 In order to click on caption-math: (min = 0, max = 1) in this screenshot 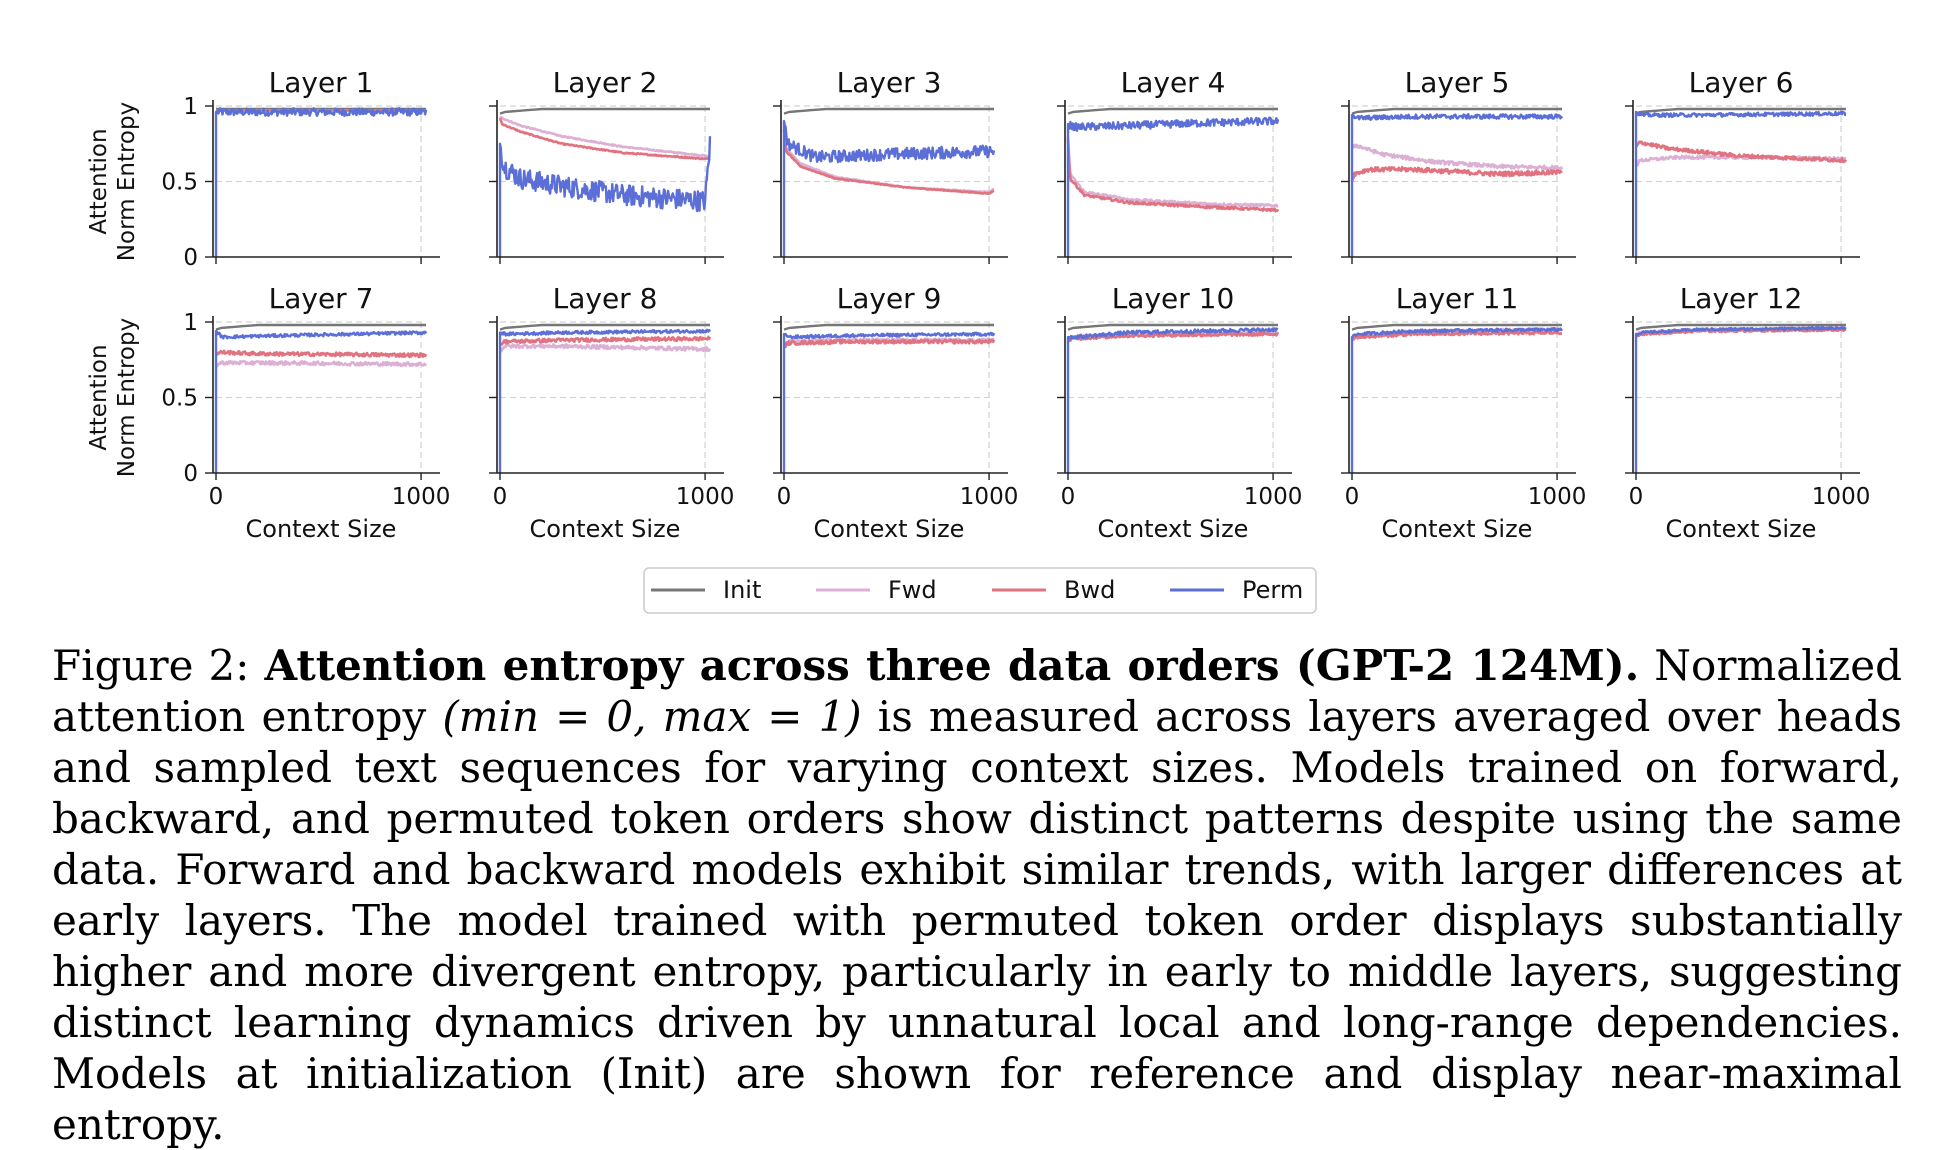, I will do `click(652, 716)`.